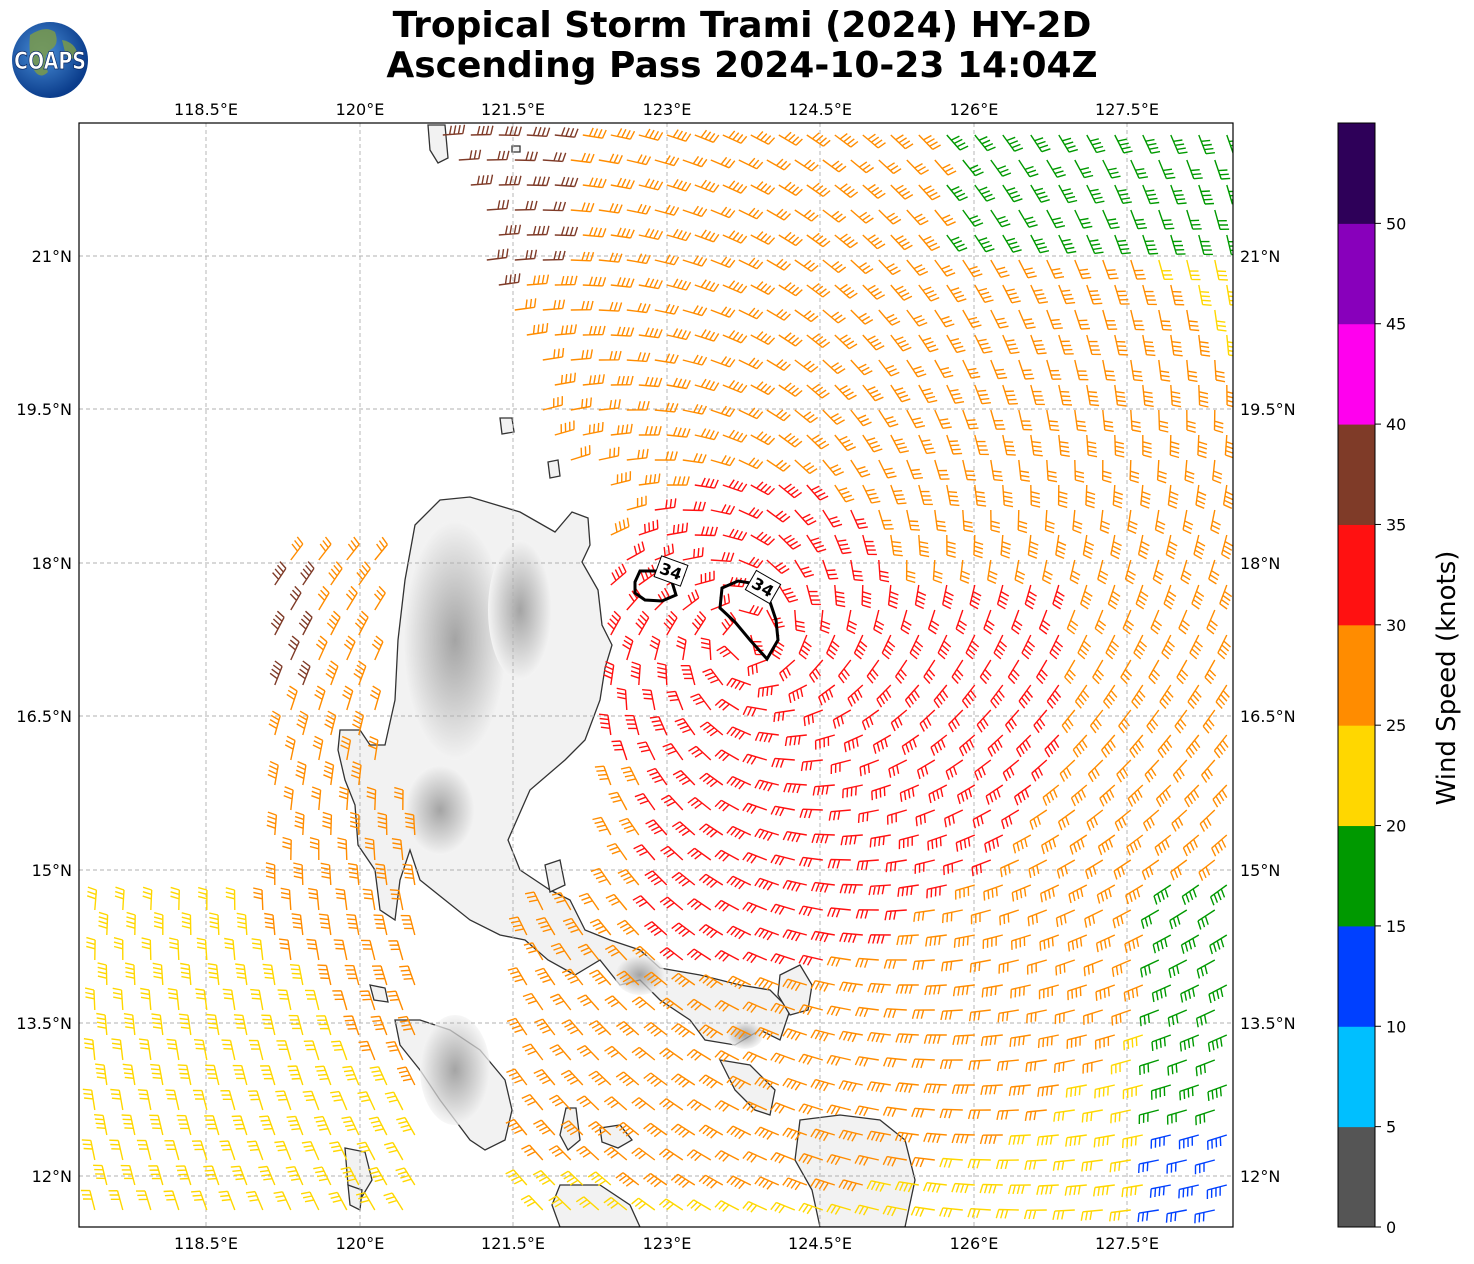 This screenshot has height=1264, width=1474. What do you see at coordinates (1356, 474) in the screenshot?
I see `colorbar-bin` at bounding box center [1356, 474].